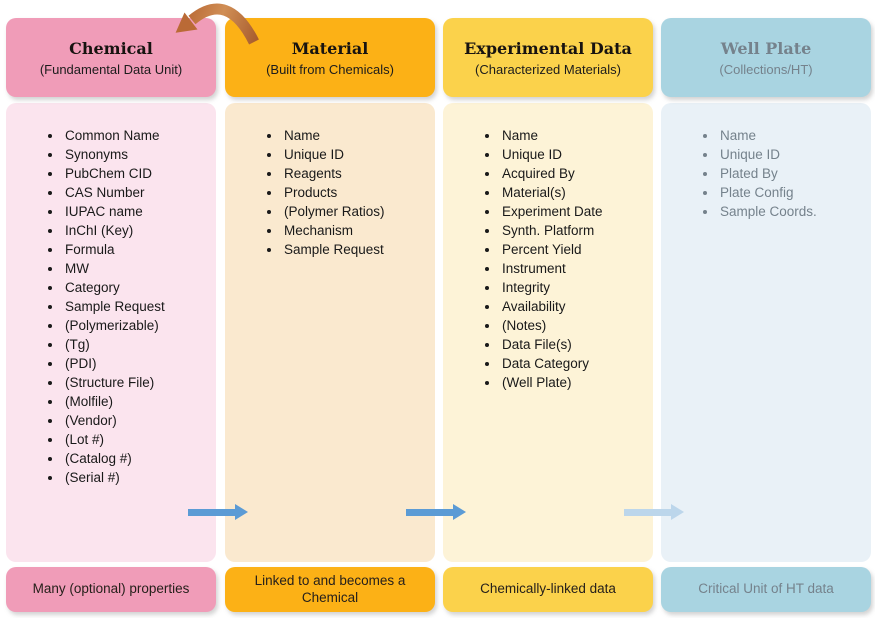 This screenshot has height=618, width=875. I want to click on material-to-experimental-arrow-icon, so click(436, 512).